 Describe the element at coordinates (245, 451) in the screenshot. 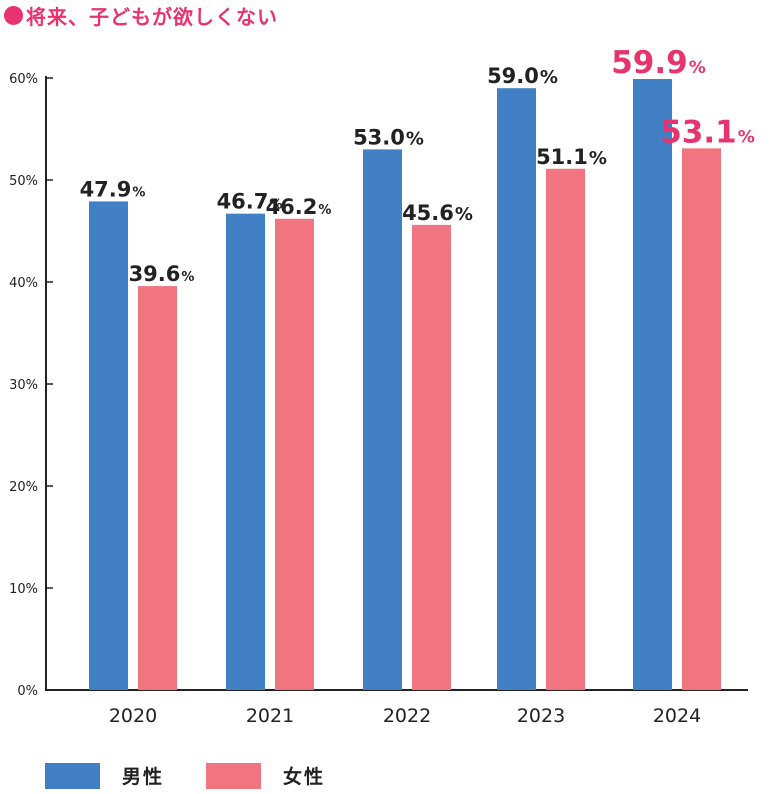

I see `bar-male-2021` at that location.